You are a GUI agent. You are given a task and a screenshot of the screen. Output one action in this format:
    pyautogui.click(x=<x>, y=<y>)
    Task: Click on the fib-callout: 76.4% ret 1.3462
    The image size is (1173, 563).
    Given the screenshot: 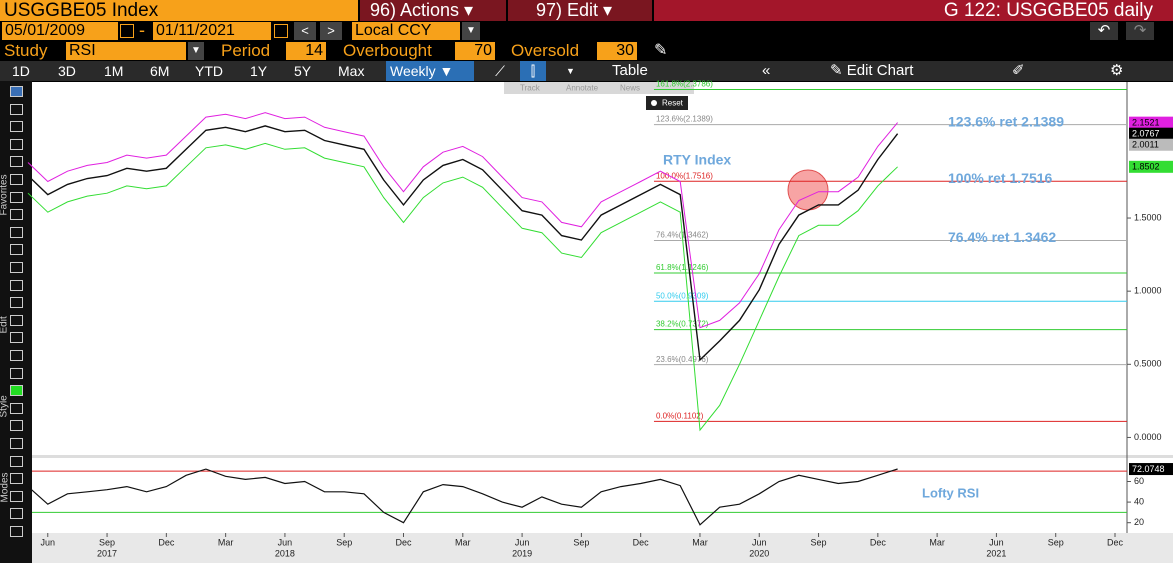 What is the action you would take?
    pyautogui.click(x=1002, y=237)
    